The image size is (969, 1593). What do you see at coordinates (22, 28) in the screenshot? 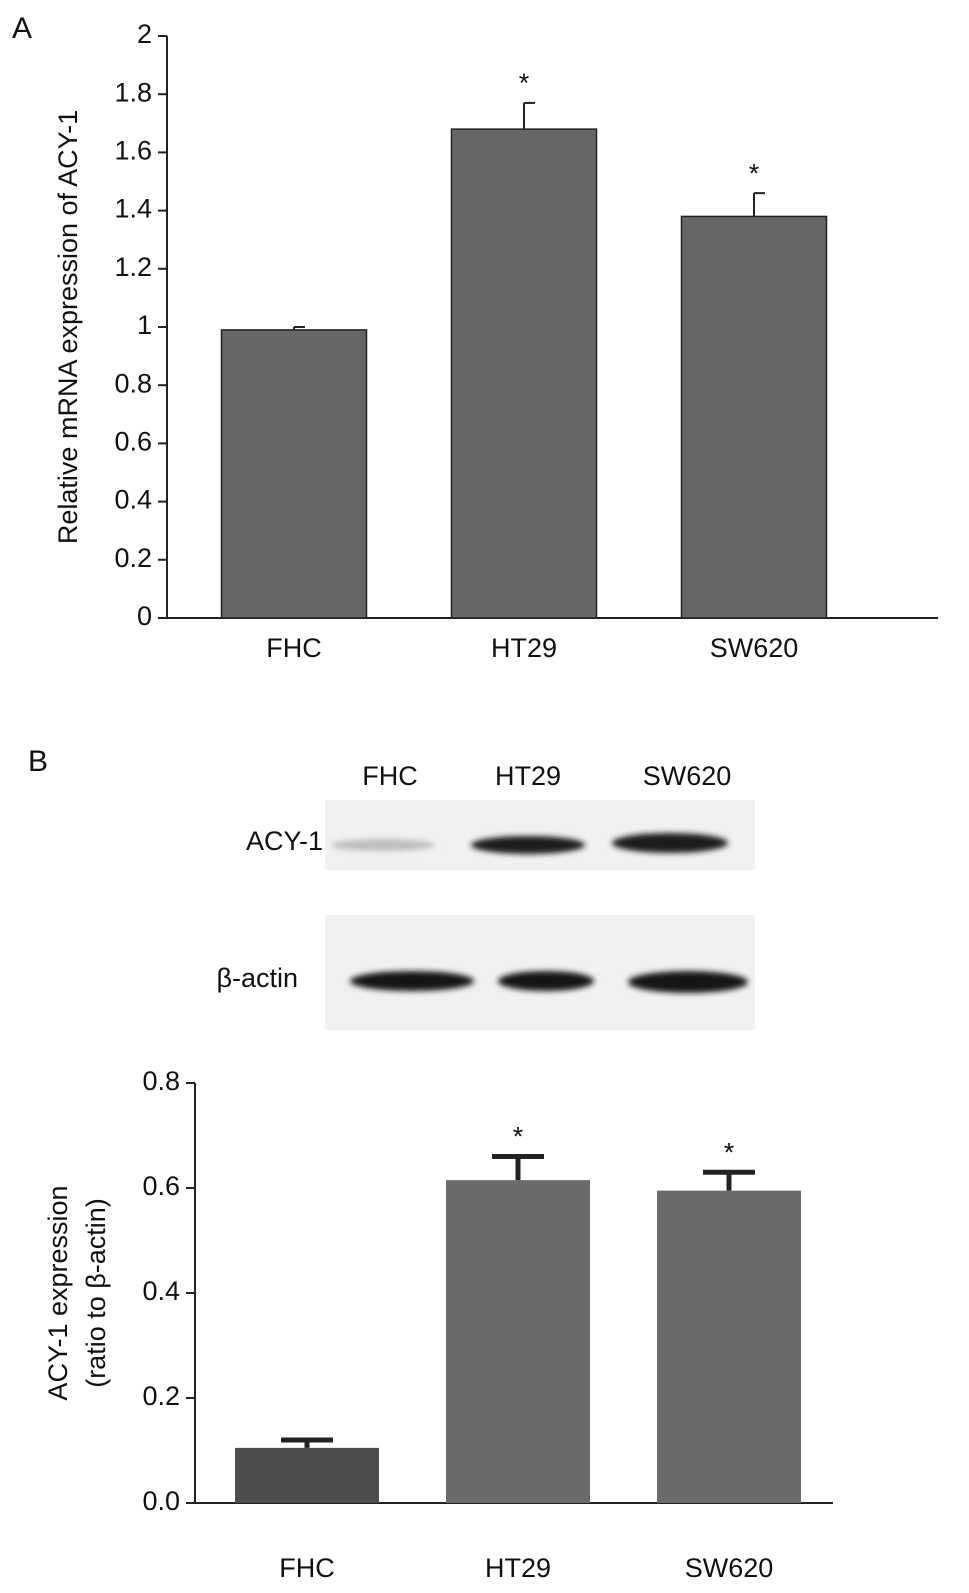
I see `panel-label: A` at bounding box center [22, 28].